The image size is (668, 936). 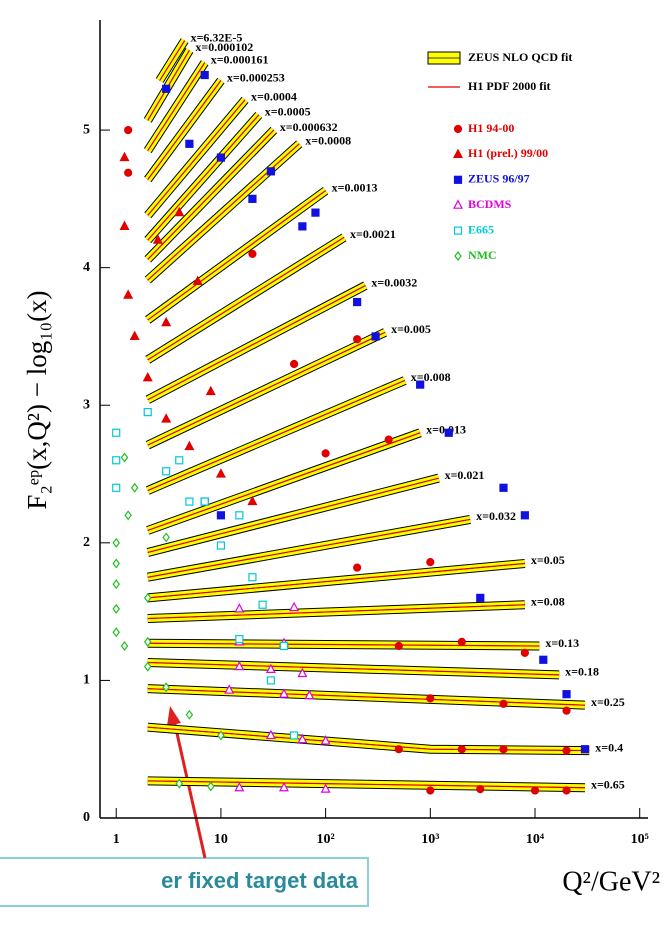 What do you see at coordinates (288, 112) in the screenshot?
I see `bin-label: x=0.0005` at bounding box center [288, 112].